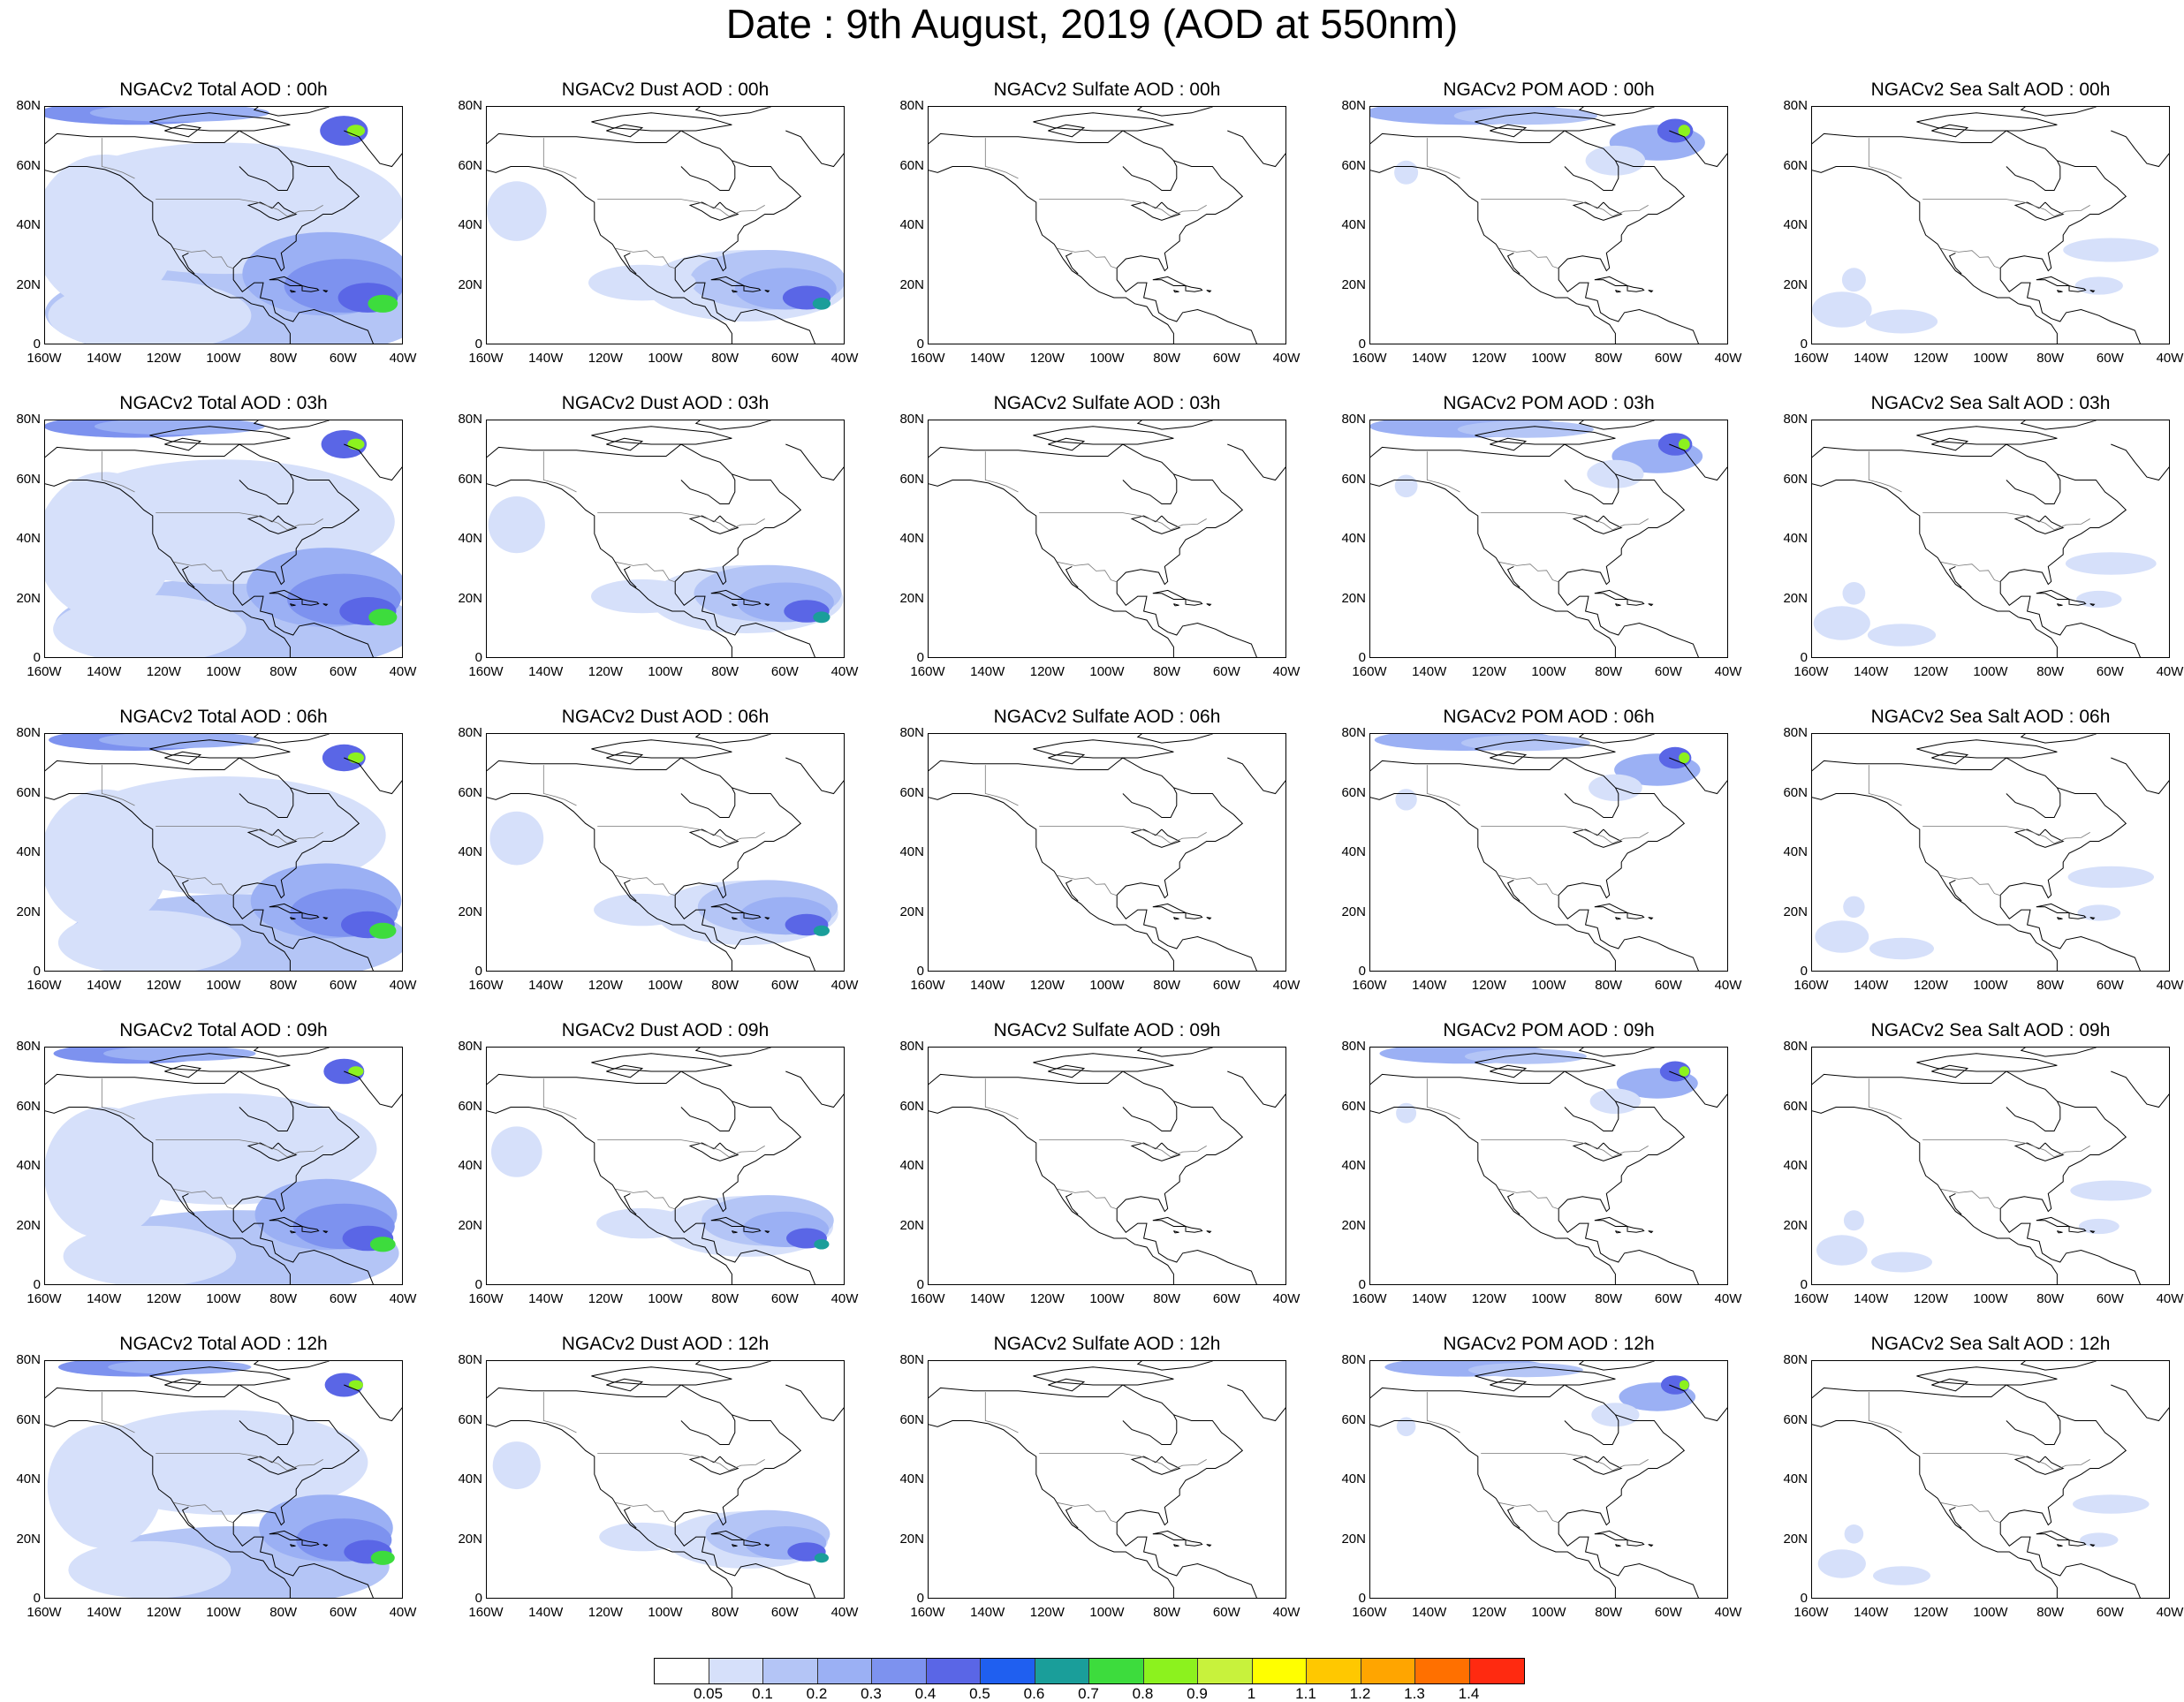 This screenshot has width=2184, height=1702. Describe the element at coordinates (1334, 1671) in the screenshot. I see `colorbar-swatch` at that location.